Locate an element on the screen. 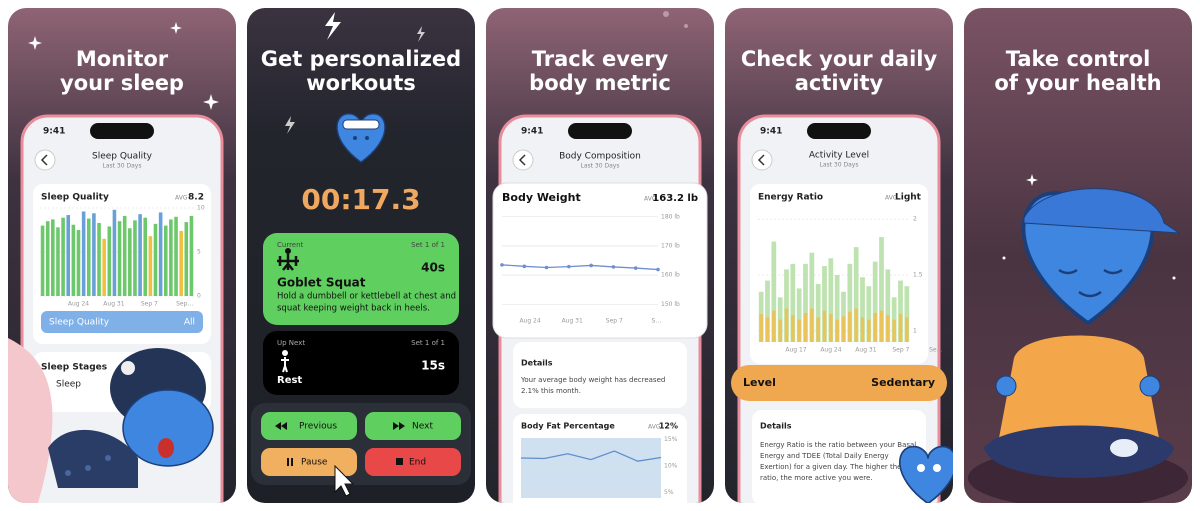 The width and height of the screenshot is (1200, 511). y-tick-label: 150 lb is located at coordinates (670, 304).